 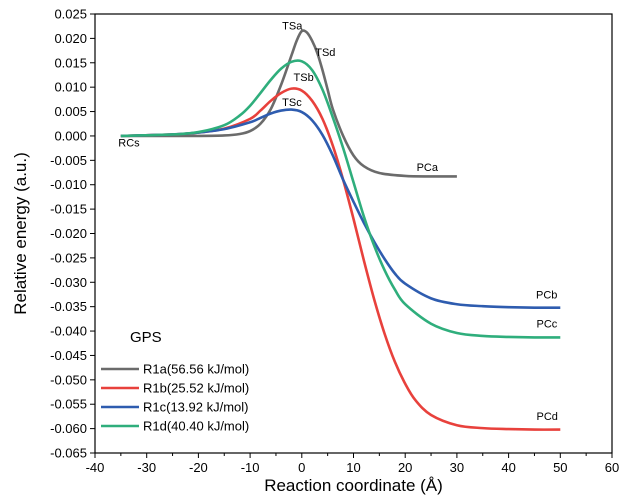 I want to click on y-tick-label: -0.015, so click(x=68, y=209).